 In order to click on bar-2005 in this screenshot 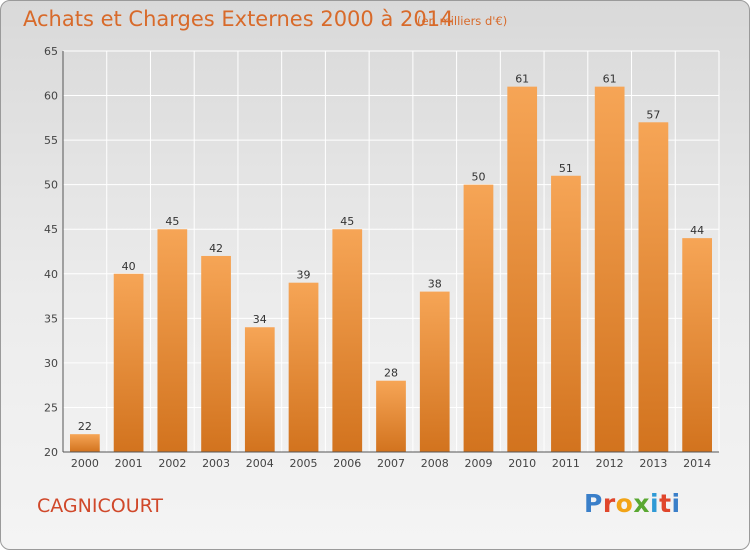, I will do `click(303, 367)`.